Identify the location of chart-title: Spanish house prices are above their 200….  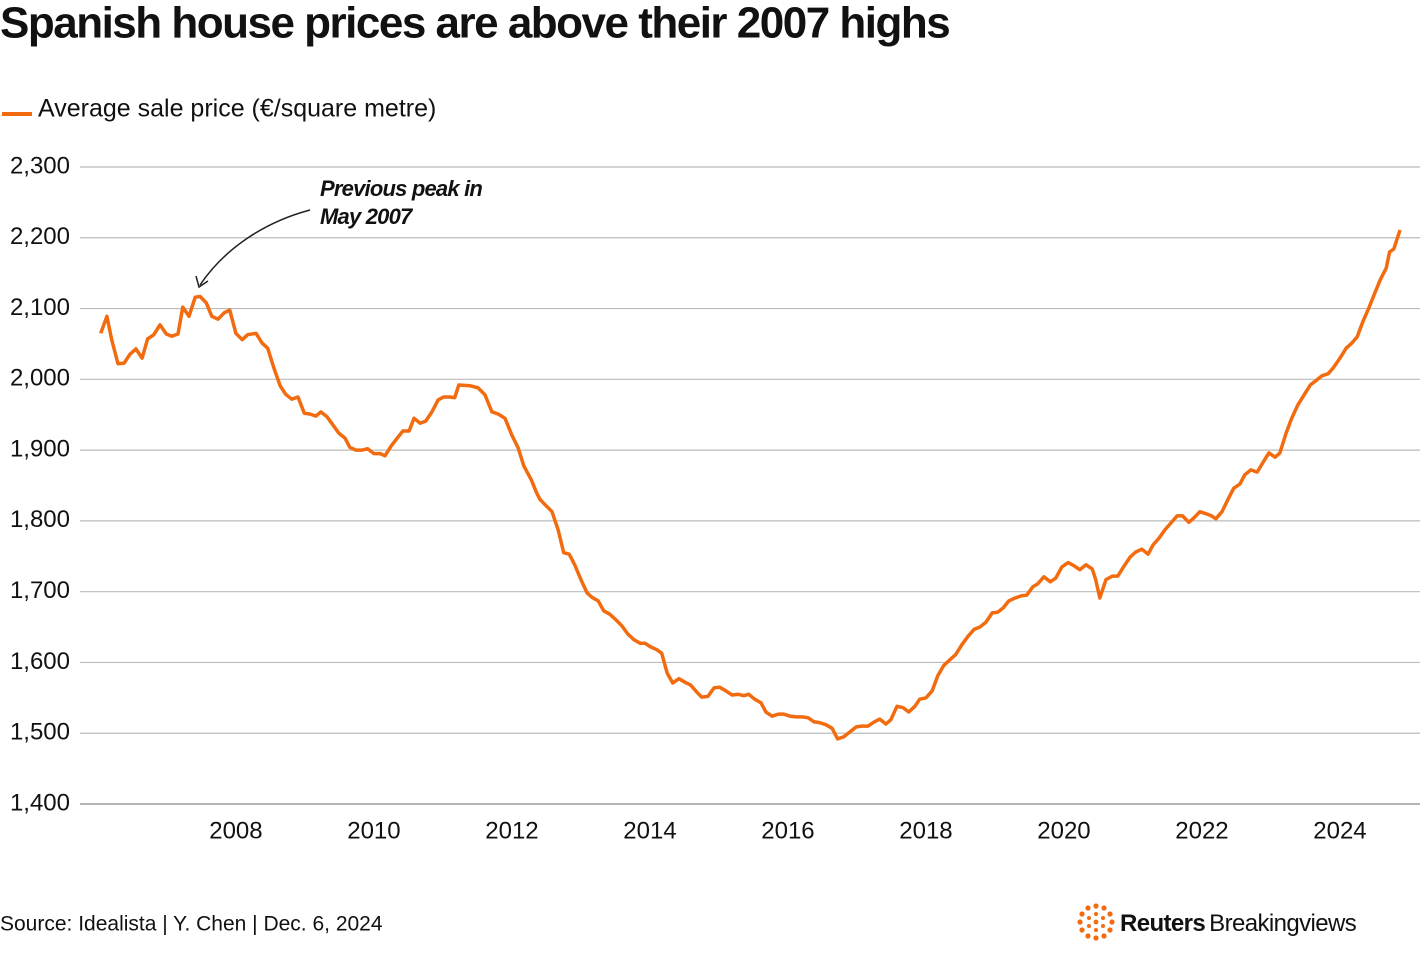
(474, 24).